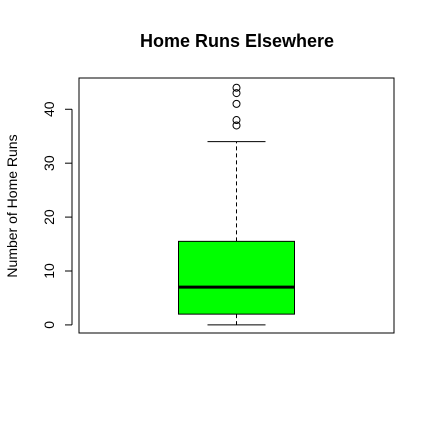 The height and width of the screenshot is (432, 435). What do you see at coordinates (236, 233) in the screenshot?
I see `box-and-whisker` at bounding box center [236, 233].